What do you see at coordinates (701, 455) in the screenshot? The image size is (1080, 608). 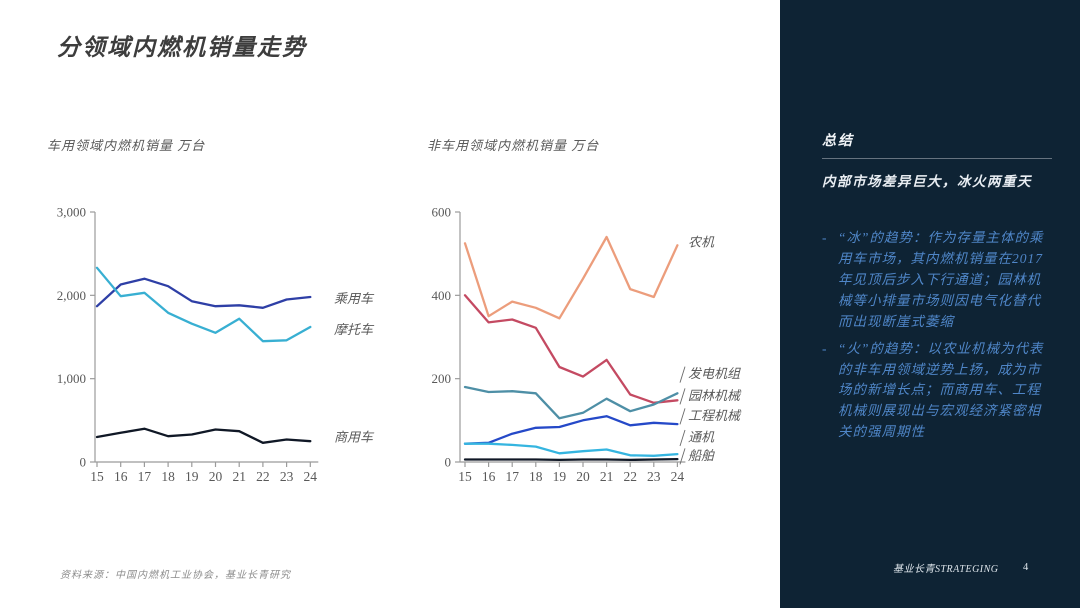 I see `series-label: 船舶` at bounding box center [701, 455].